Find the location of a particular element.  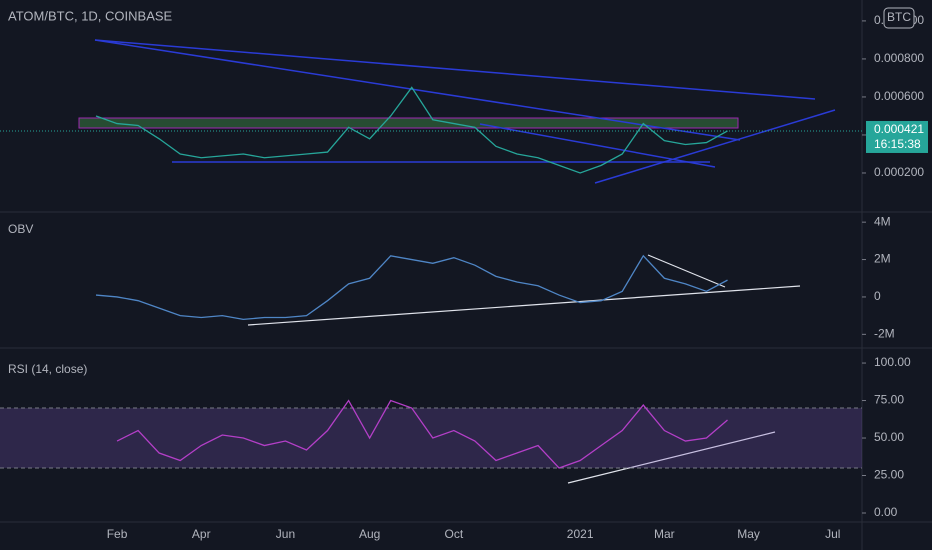

y-tick-label: 0.000800 is located at coordinates (899, 58).